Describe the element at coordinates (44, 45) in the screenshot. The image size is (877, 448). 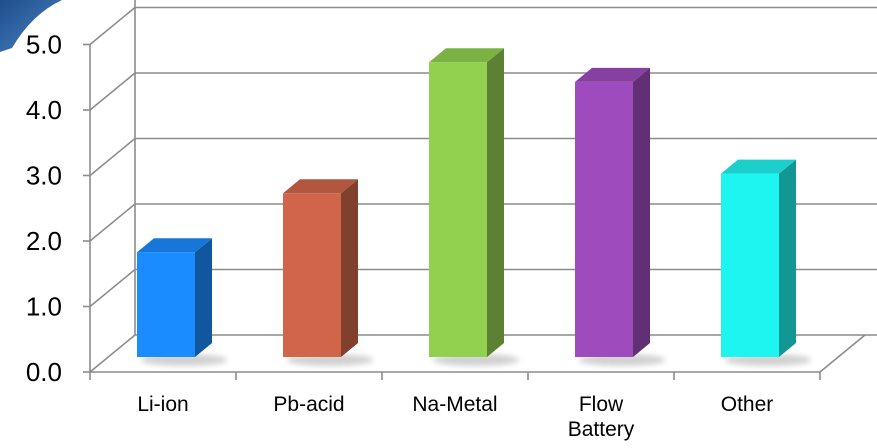
I see `y-tick-label: 5.0` at that location.